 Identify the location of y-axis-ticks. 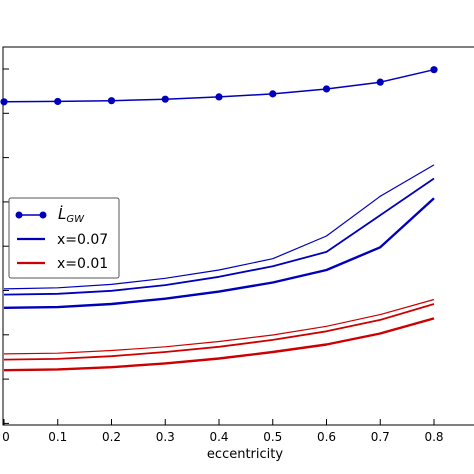
(6, 246).